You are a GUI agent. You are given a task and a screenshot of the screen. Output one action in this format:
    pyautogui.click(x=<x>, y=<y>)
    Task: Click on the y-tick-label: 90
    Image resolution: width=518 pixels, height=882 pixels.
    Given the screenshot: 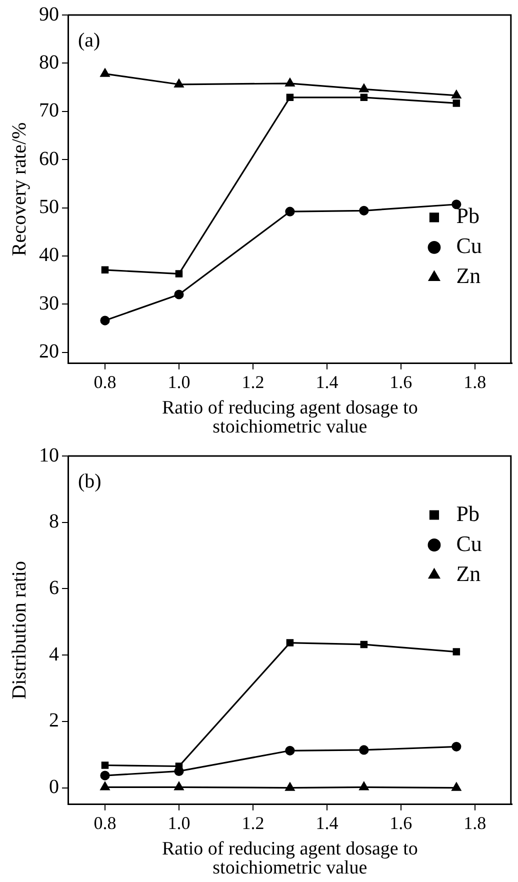 What is the action you would take?
    pyautogui.click(x=49, y=14)
    